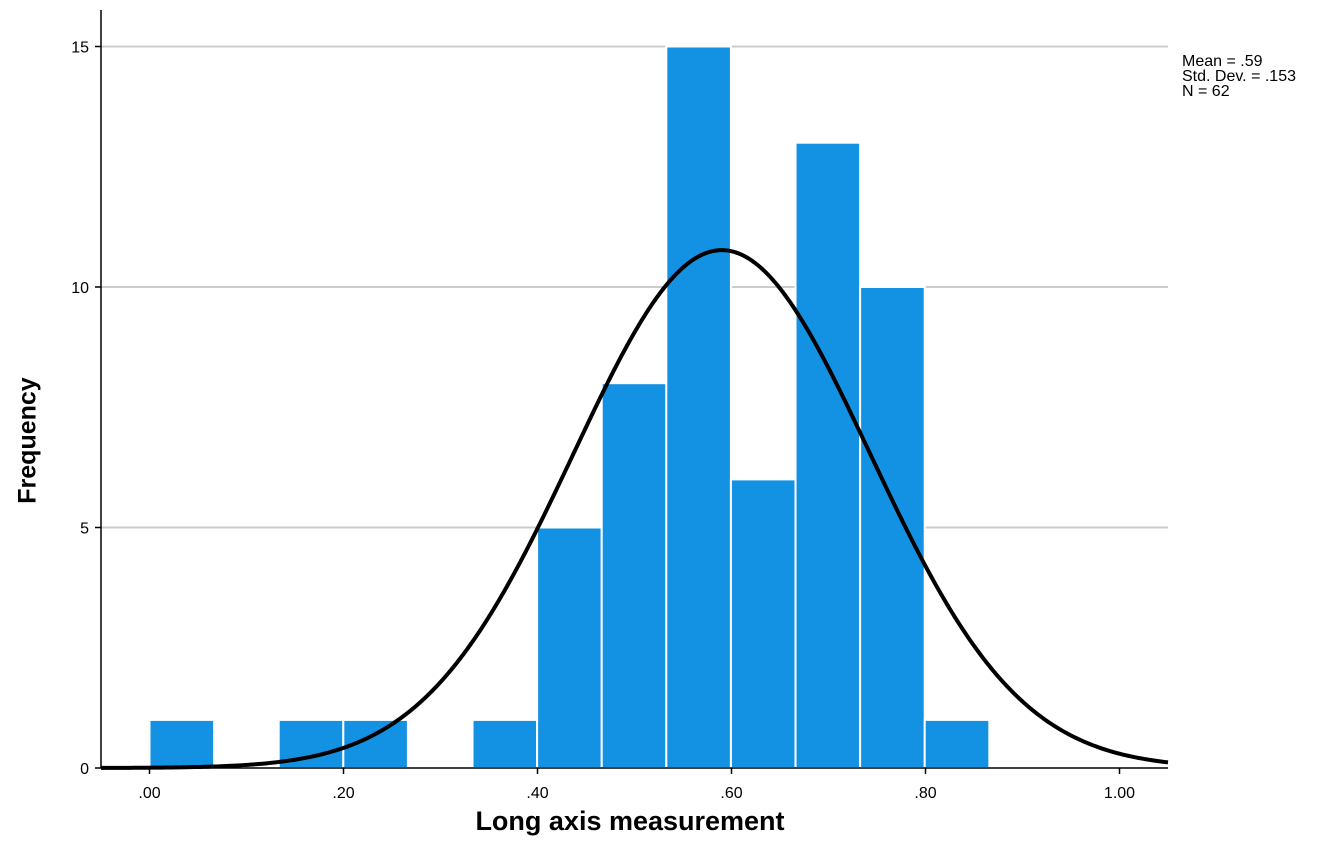  Describe the element at coordinates (84, 529) in the screenshot. I see `y-tick-label-1: 5` at that location.